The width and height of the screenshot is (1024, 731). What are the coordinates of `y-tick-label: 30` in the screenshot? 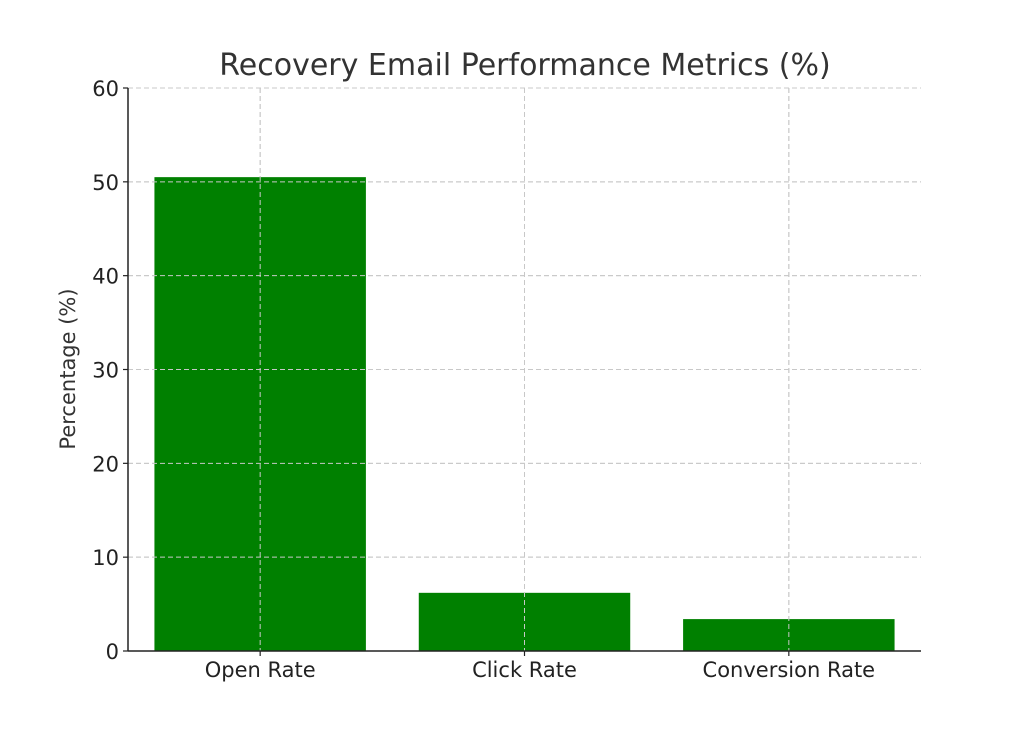 It's located at (105, 371).